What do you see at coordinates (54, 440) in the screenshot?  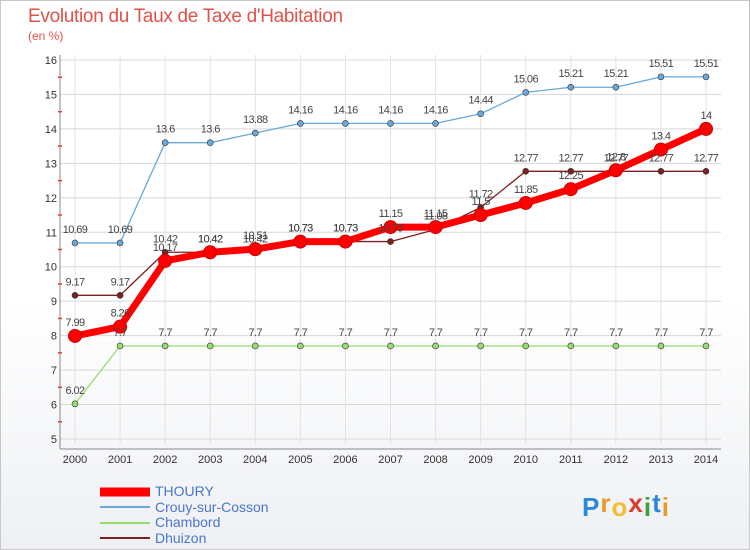 I see `y-tick-label: 5` at bounding box center [54, 440].